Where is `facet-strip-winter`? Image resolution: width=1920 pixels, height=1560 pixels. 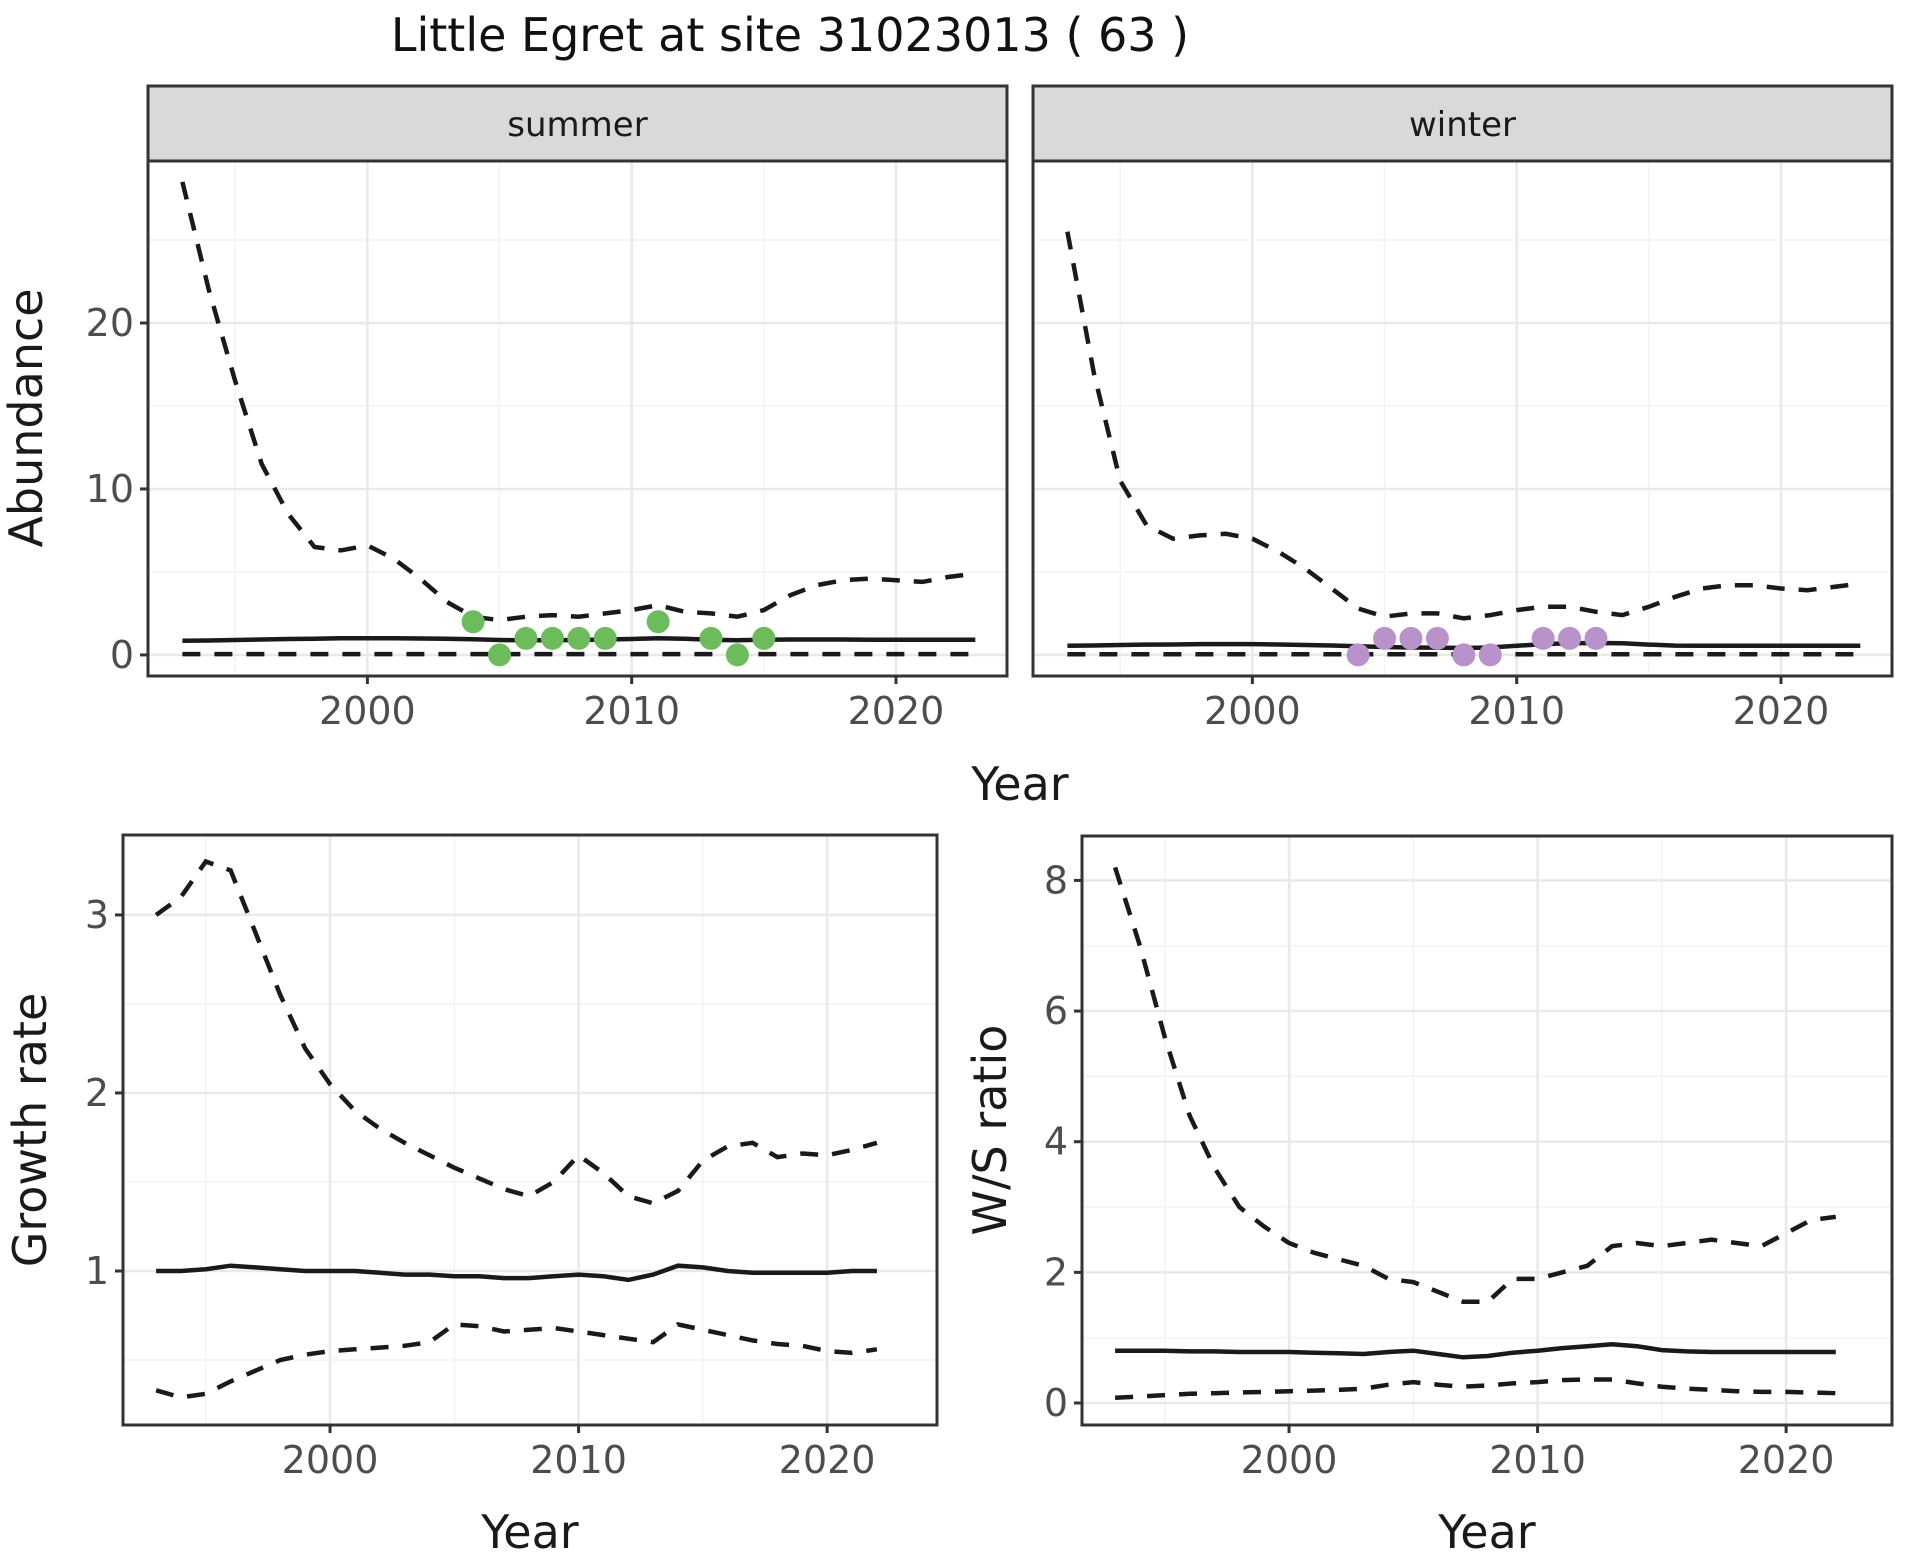 facet-strip-winter is located at coordinates (1462, 123).